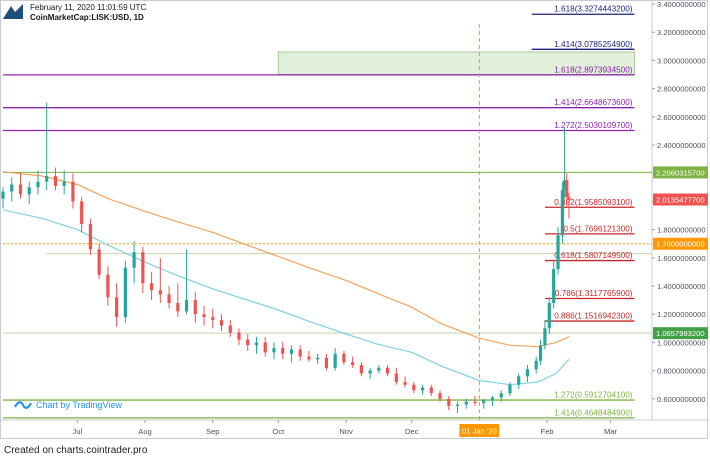  What do you see at coordinates (597, 228) in the screenshot?
I see `fib-level-label: 0.5(1.7696121300)` at bounding box center [597, 228].